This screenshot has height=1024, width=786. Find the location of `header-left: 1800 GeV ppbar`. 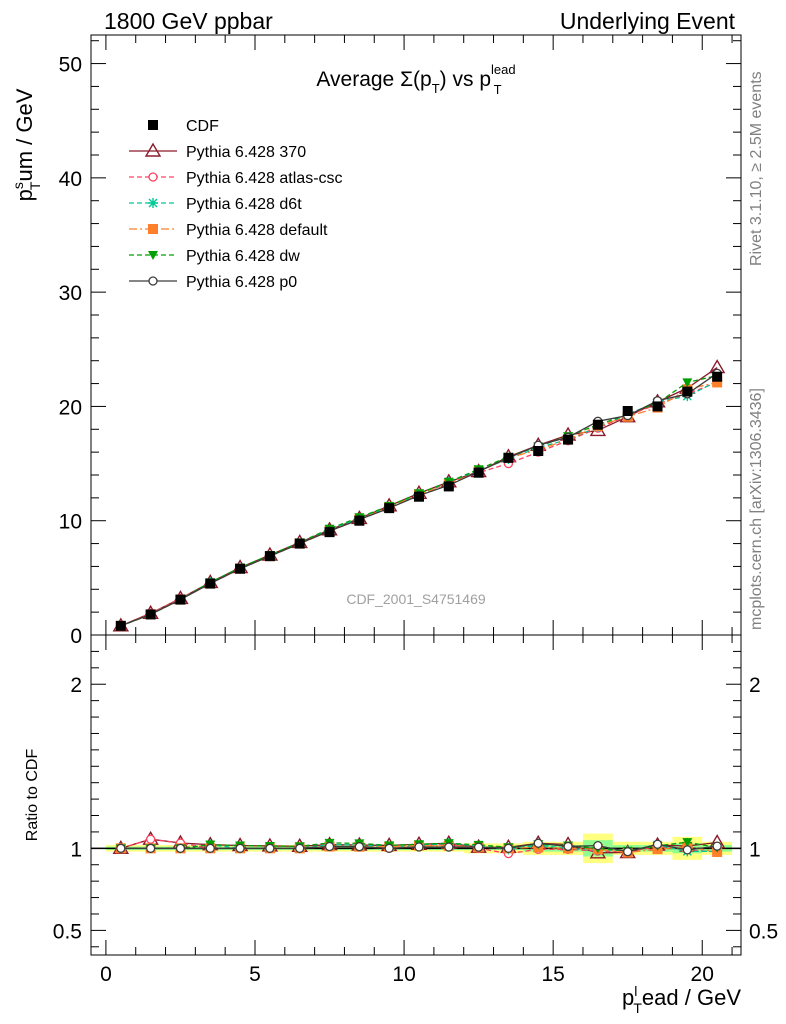

header-left: 1800 GeV ppbar is located at coordinates (188, 21).